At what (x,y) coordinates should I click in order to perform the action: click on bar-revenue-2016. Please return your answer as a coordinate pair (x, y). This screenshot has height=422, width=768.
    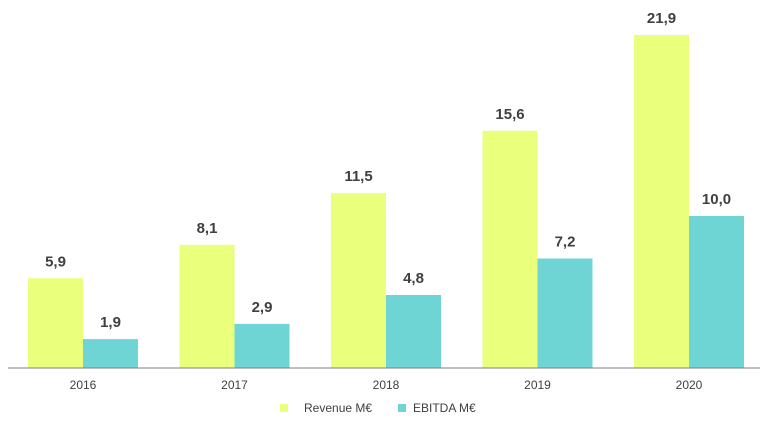
    Looking at the image, I should click on (55, 323).